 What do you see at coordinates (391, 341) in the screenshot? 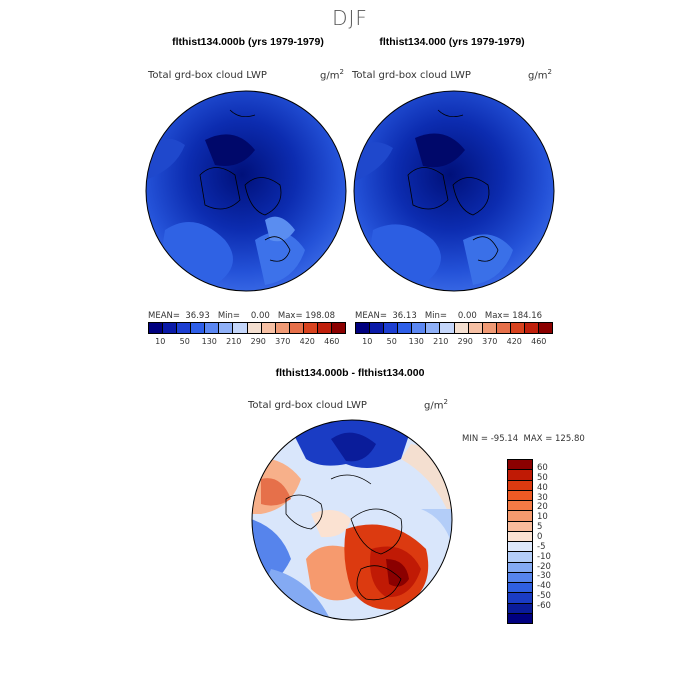
I see `panel2-colorbar-label: 50` at bounding box center [391, 341].